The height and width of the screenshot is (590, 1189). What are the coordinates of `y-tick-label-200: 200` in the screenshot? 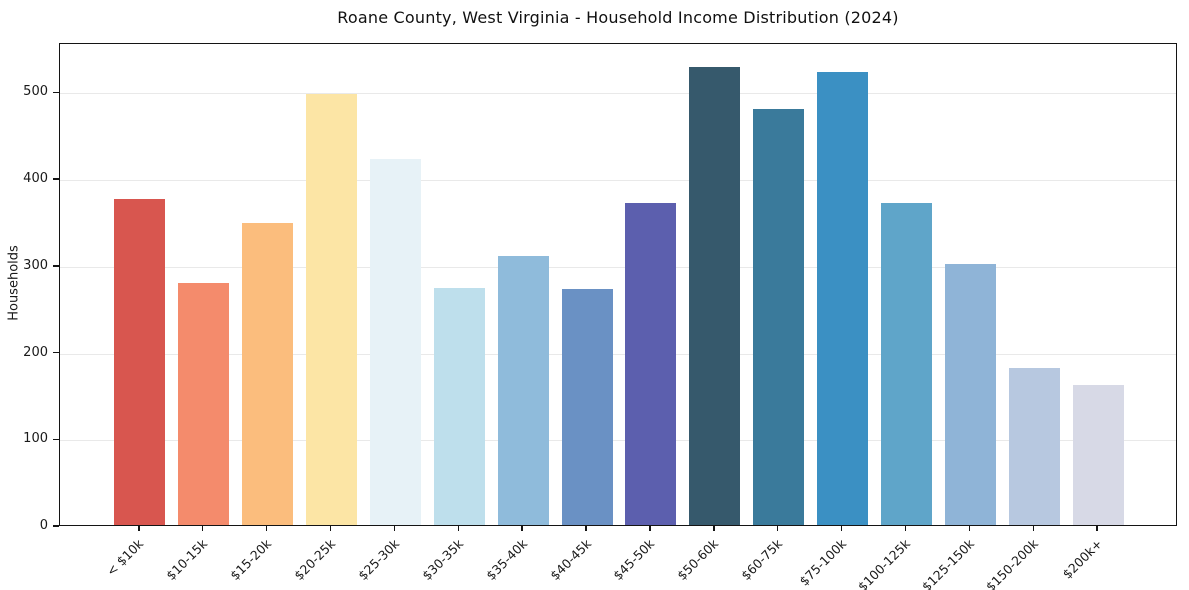 It's located at (35, 352).